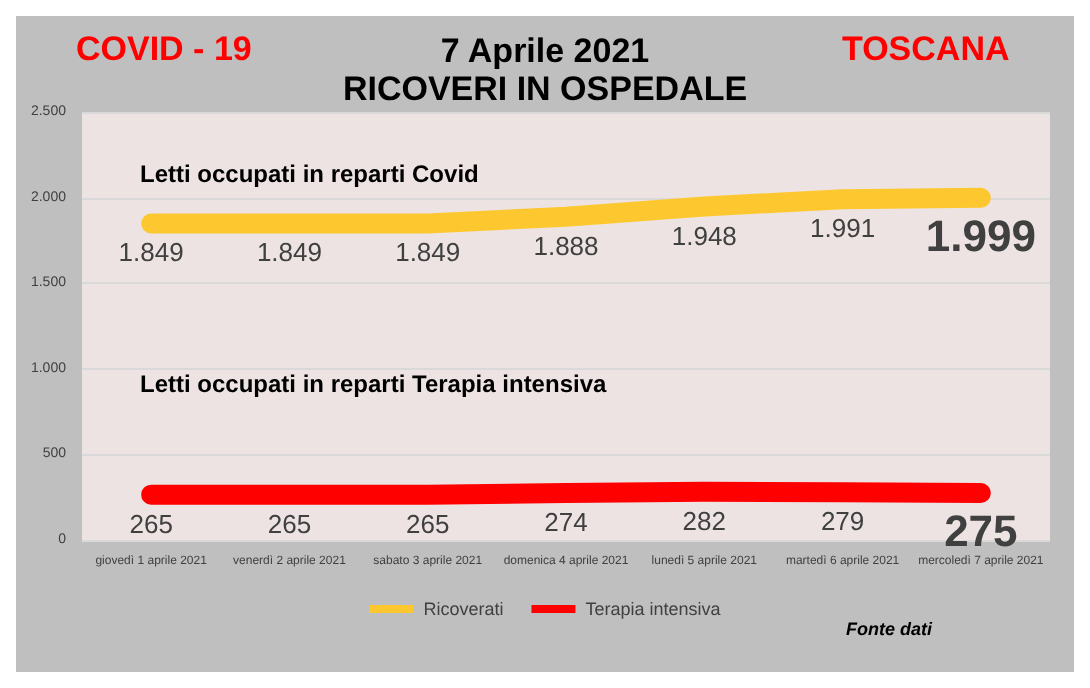  I want to click on legend-label: Ricoverati, so click(463, 609).